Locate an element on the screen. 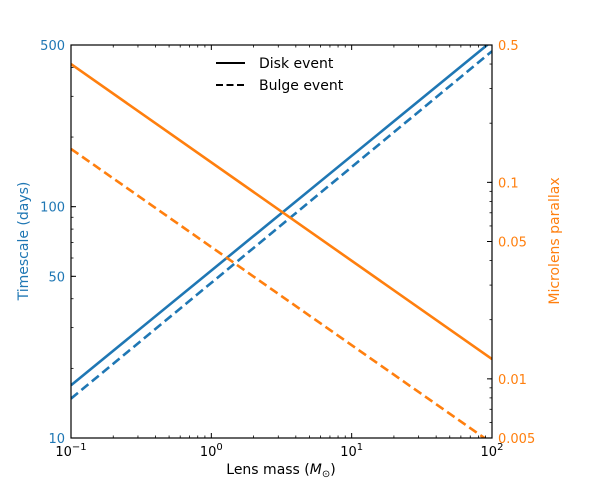 This screenshot has width=591, height=495. x-axis-label-symbol: M is located at coordinates (316, 470).